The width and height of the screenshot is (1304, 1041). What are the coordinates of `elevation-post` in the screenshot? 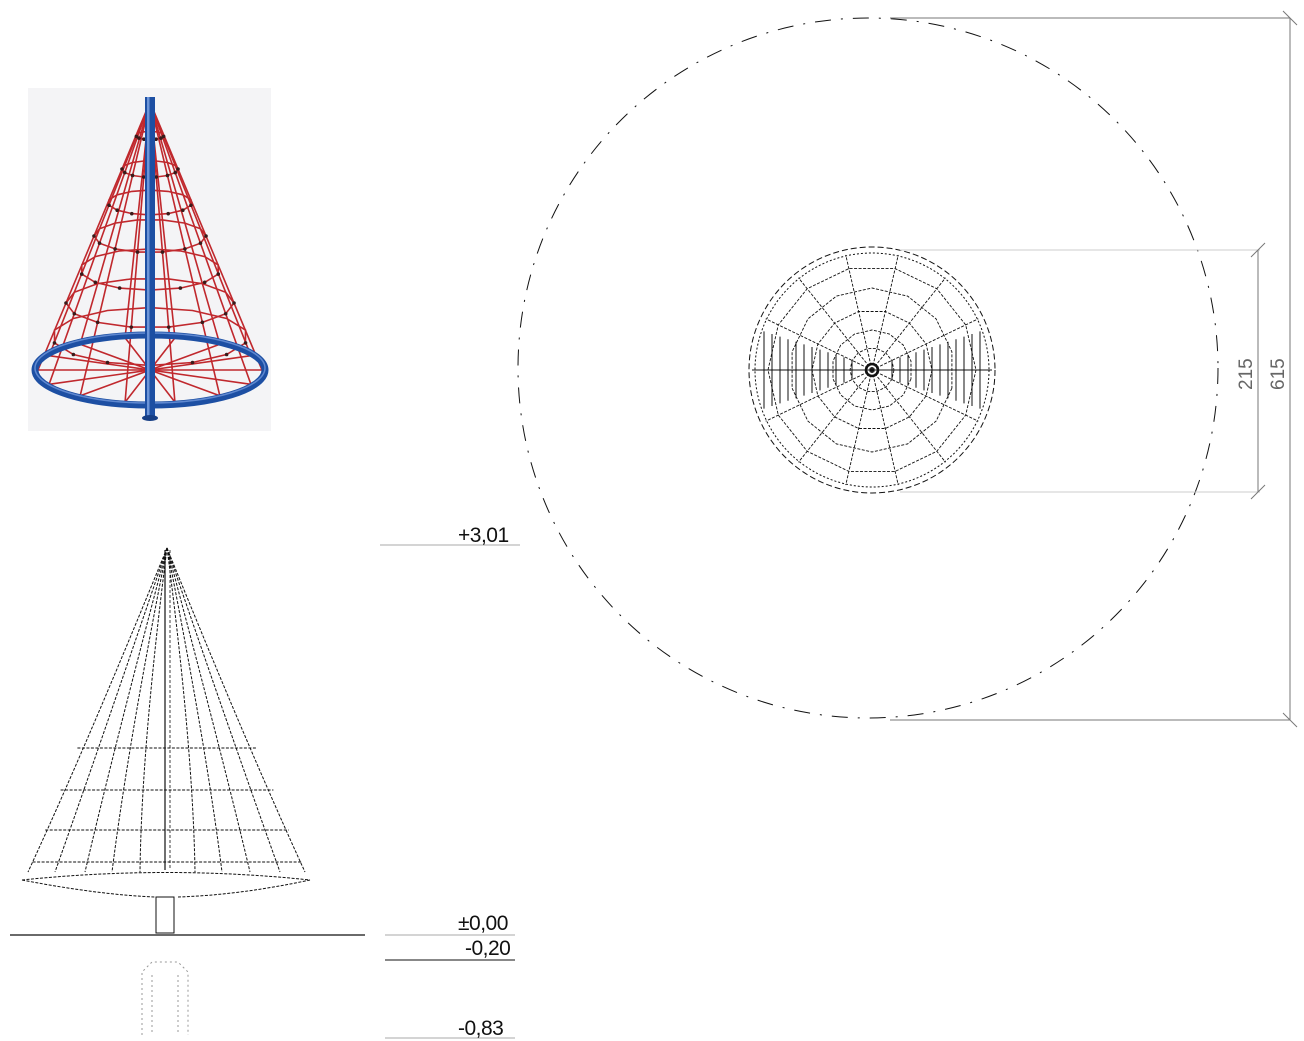 It's located at (165, 915).